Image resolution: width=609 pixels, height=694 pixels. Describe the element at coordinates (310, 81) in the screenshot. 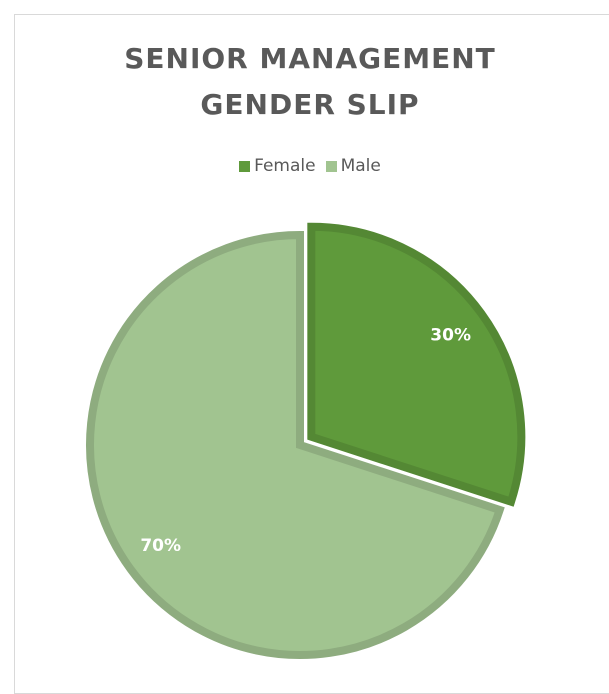

I see `chart-title: SENIOR MANAGEMENT GENDER SLIP` at that location.